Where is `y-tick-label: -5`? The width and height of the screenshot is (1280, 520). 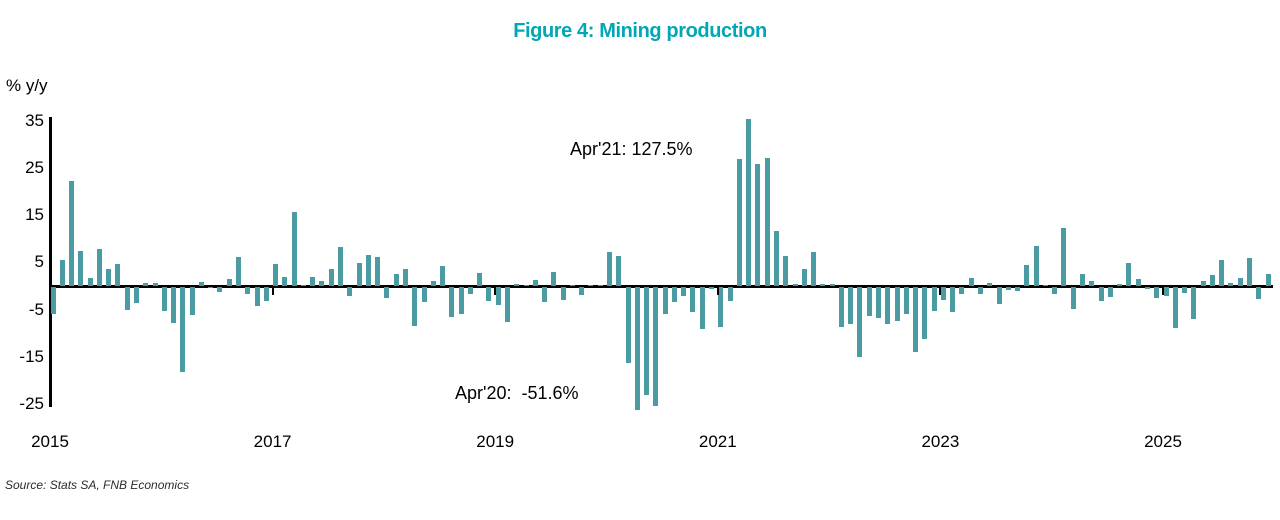 y-tick-label: -5 is located at coordinates (36, 309).